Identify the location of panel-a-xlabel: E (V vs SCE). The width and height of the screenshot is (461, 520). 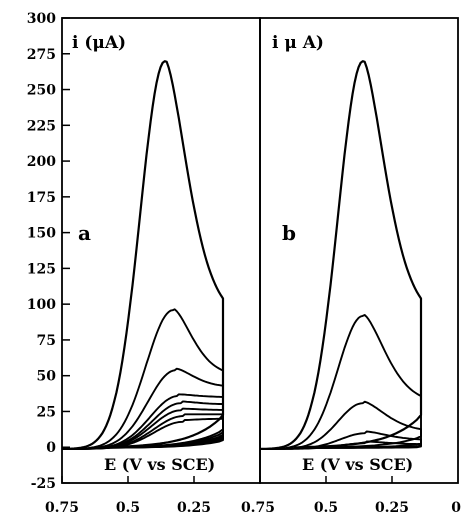
(159, 464).